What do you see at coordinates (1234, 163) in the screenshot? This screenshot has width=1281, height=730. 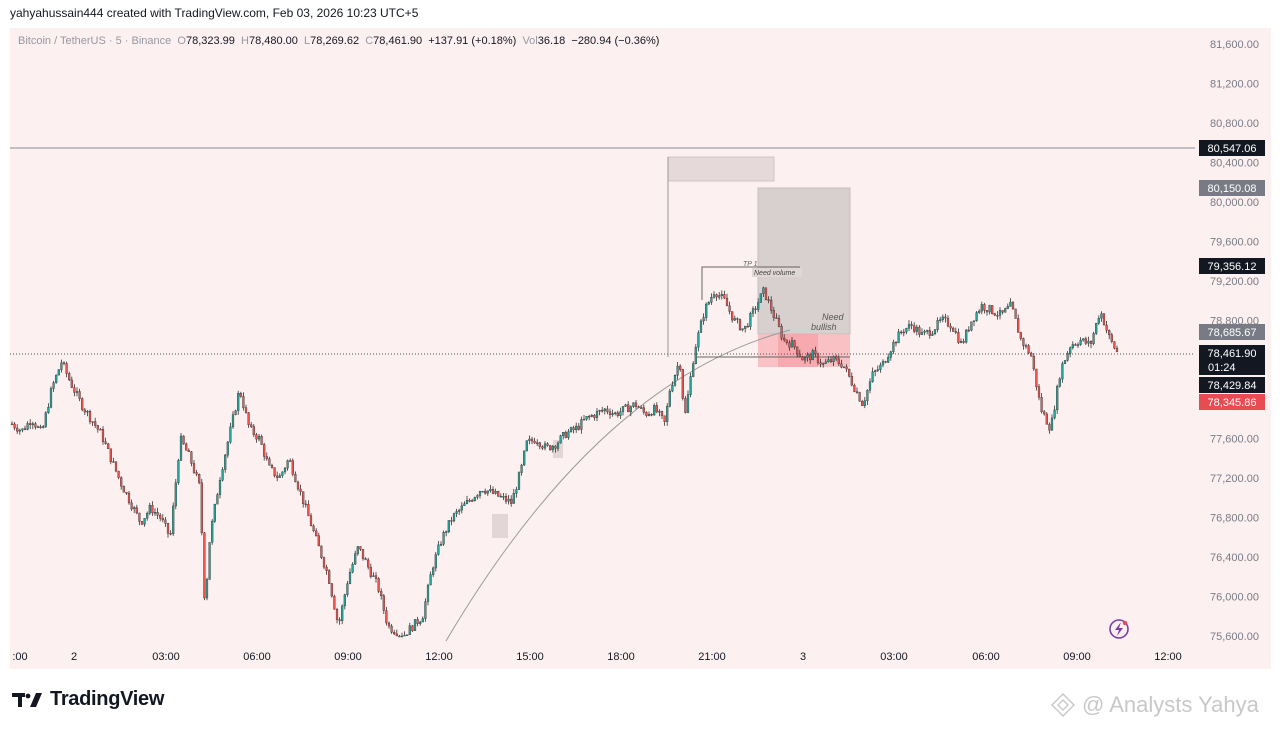 I see `price-tick-3: 80,400.00` at bounding box center [1234, 163].